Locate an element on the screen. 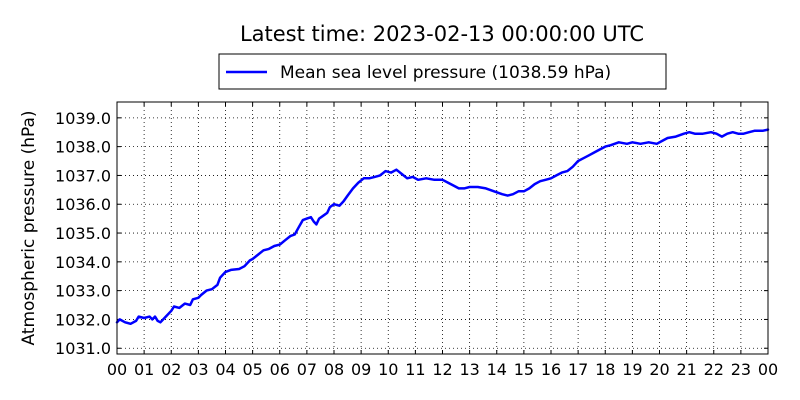 This screenshot has height=400, width=800. x-tick-label: 12 is located at coordinates (442, 369).